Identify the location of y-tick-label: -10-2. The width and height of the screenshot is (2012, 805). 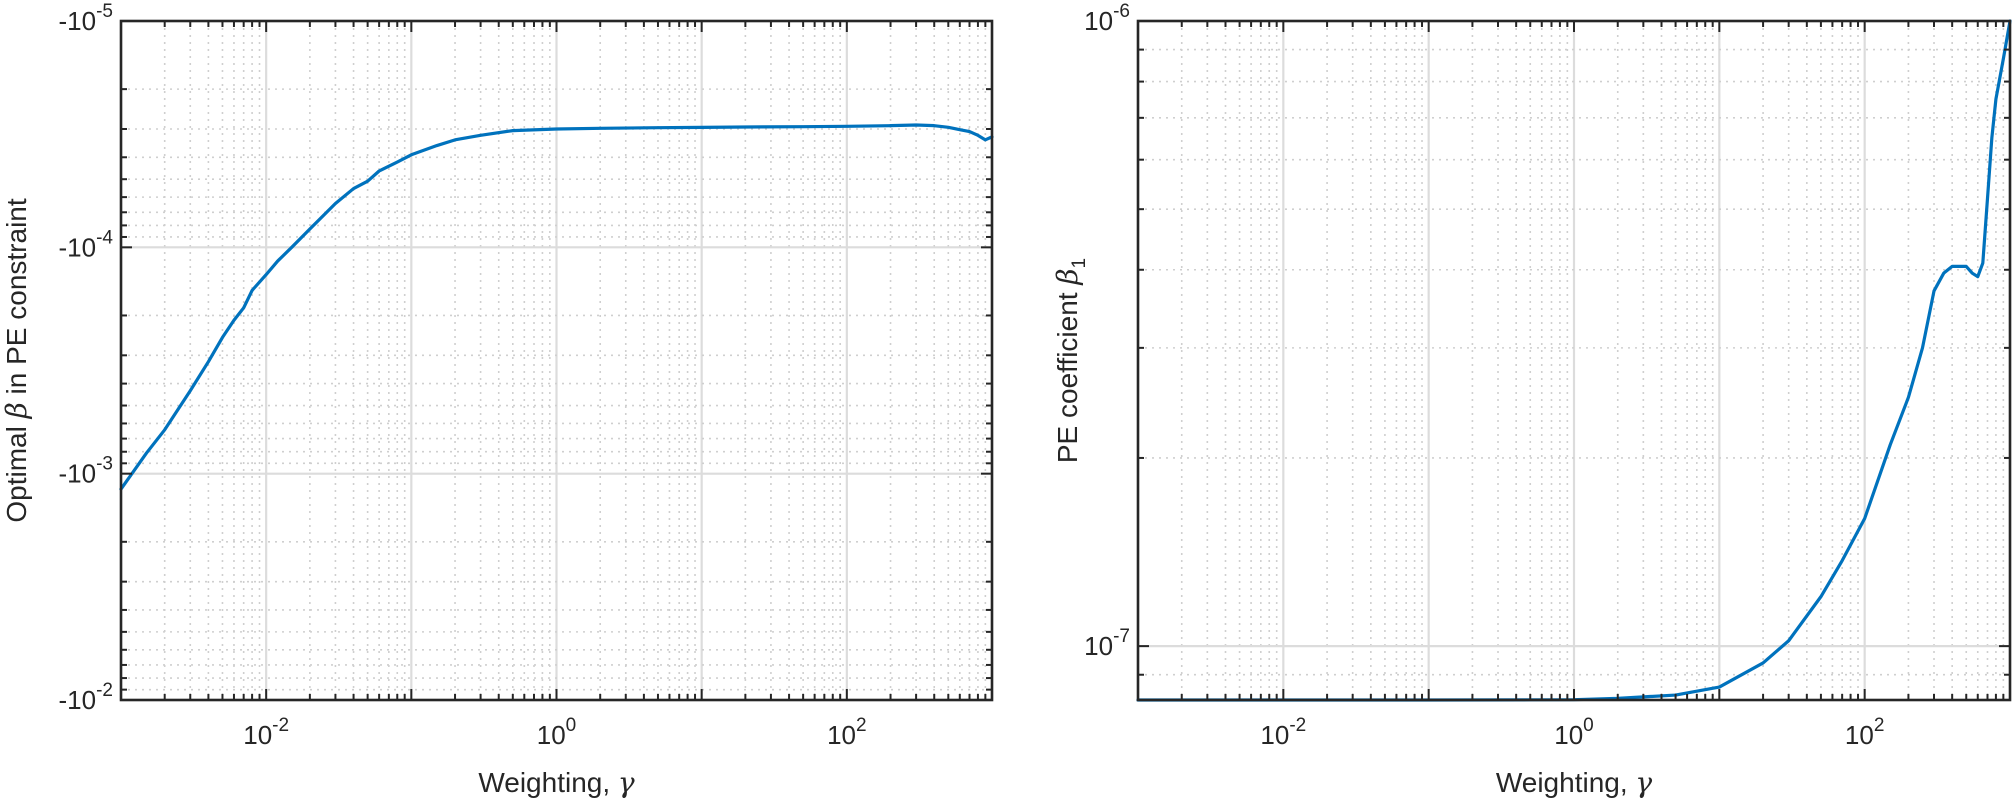
(86, 697).